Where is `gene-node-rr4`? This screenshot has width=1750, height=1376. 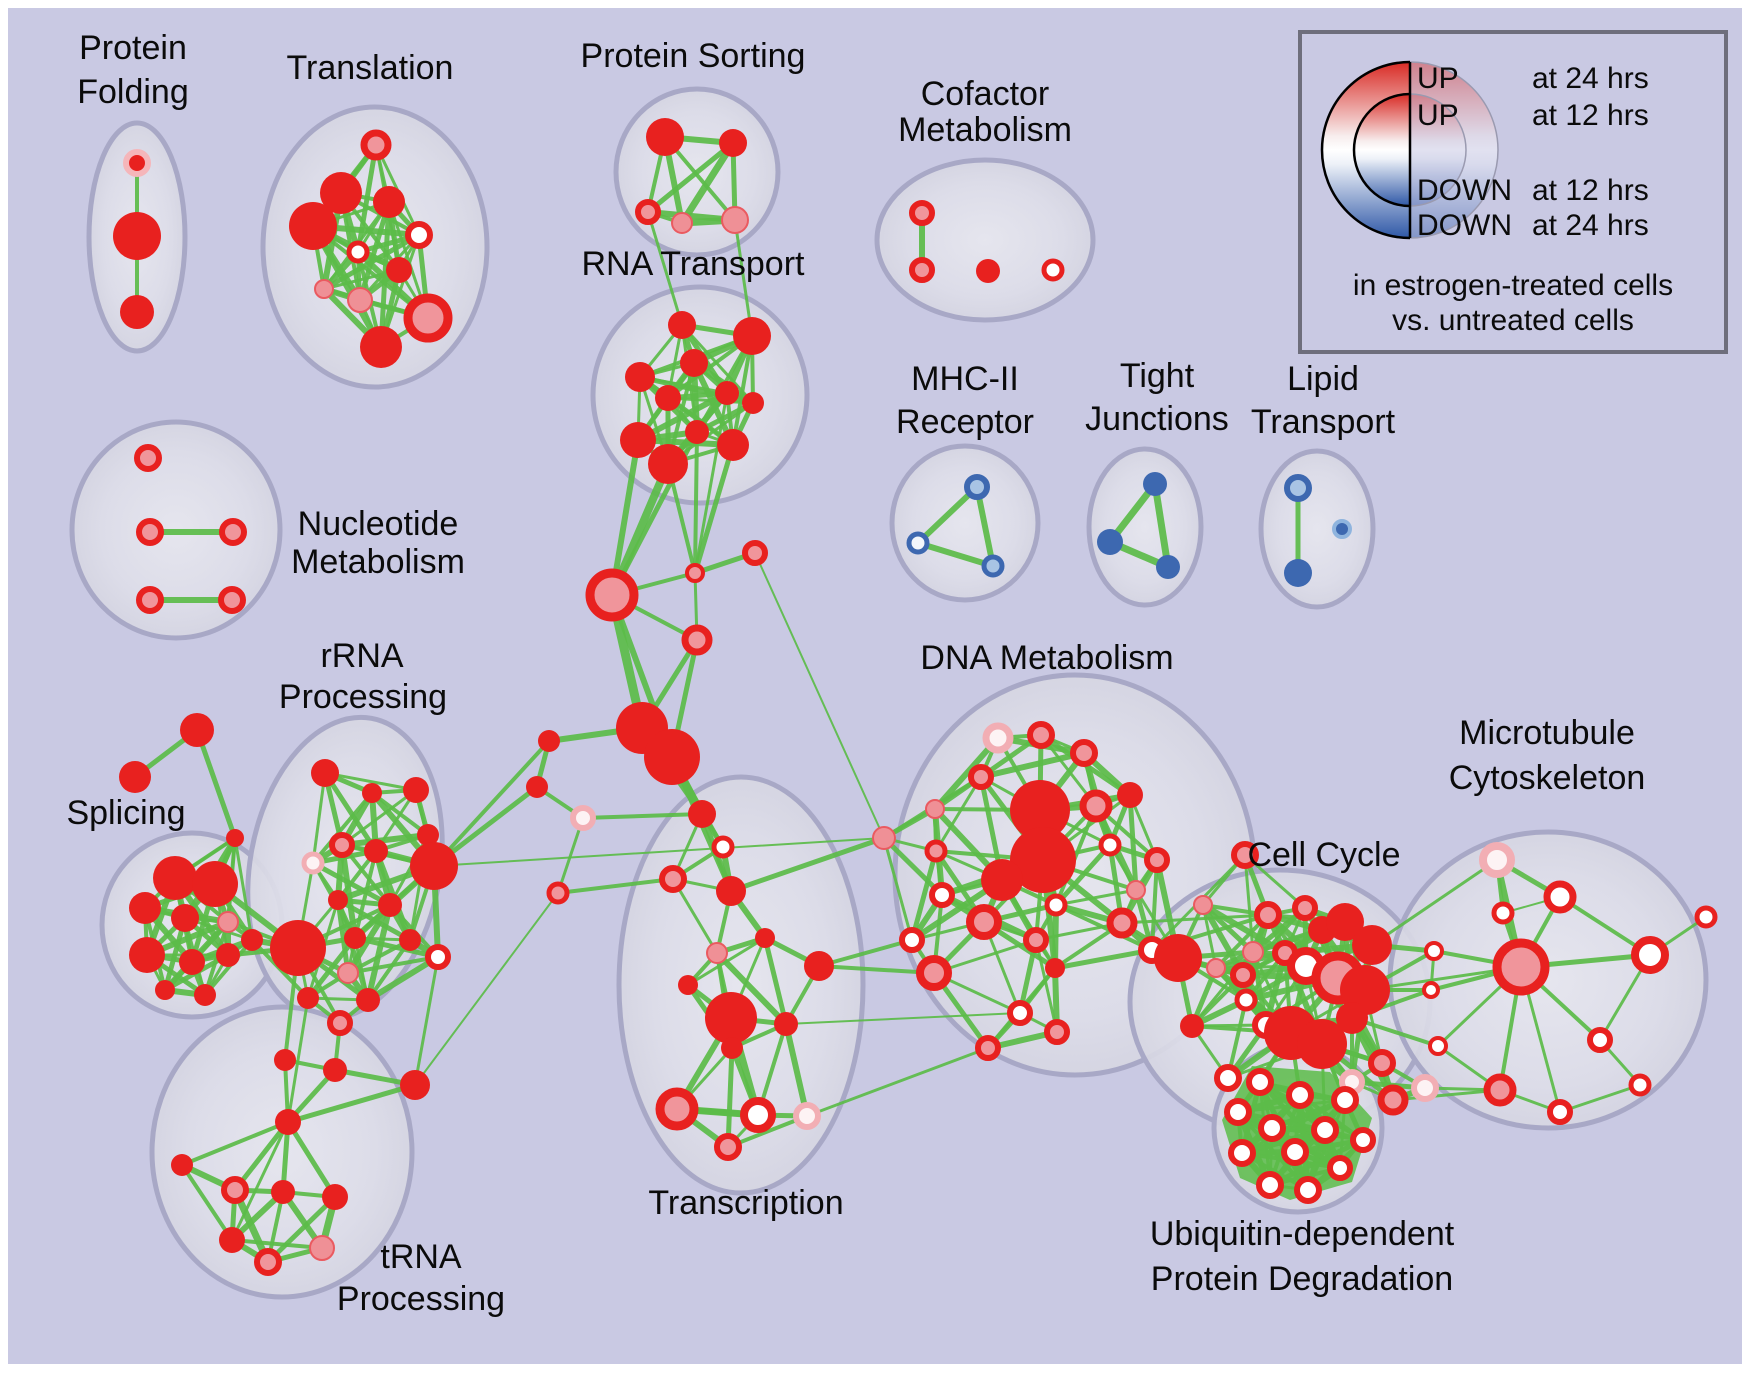 gene-node-rr4 is located at coordinates (342, 845).